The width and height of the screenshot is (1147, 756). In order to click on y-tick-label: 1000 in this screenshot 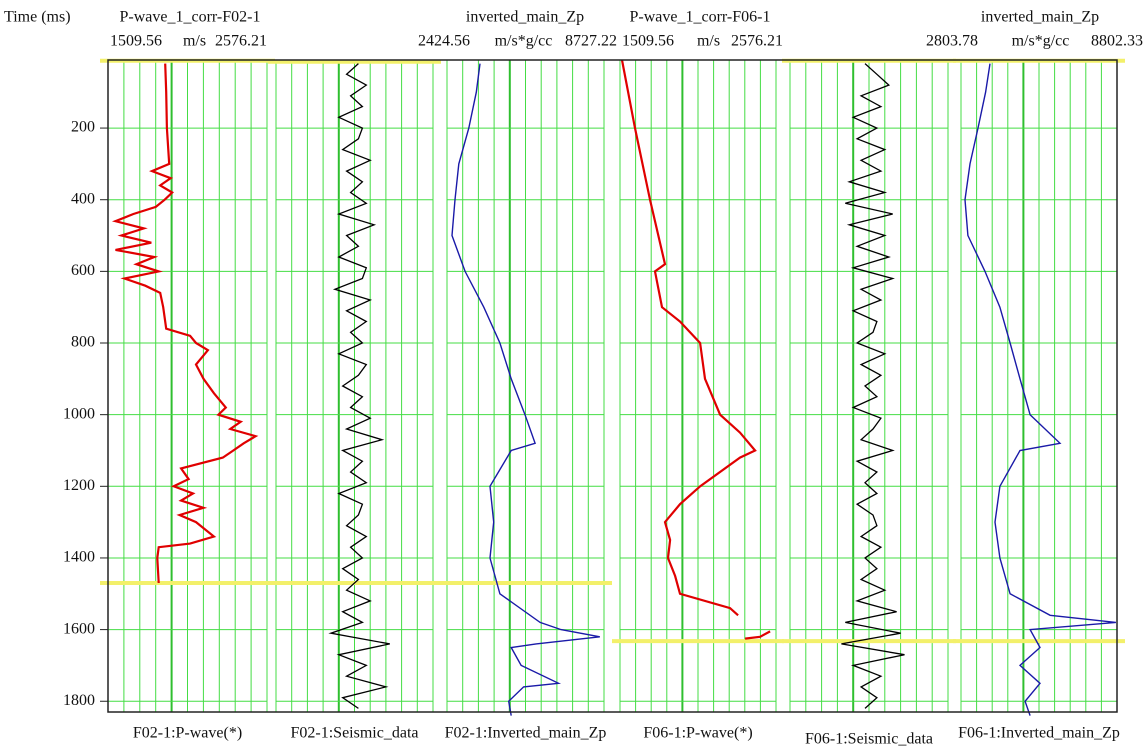, I will do `click(79, 413)`.